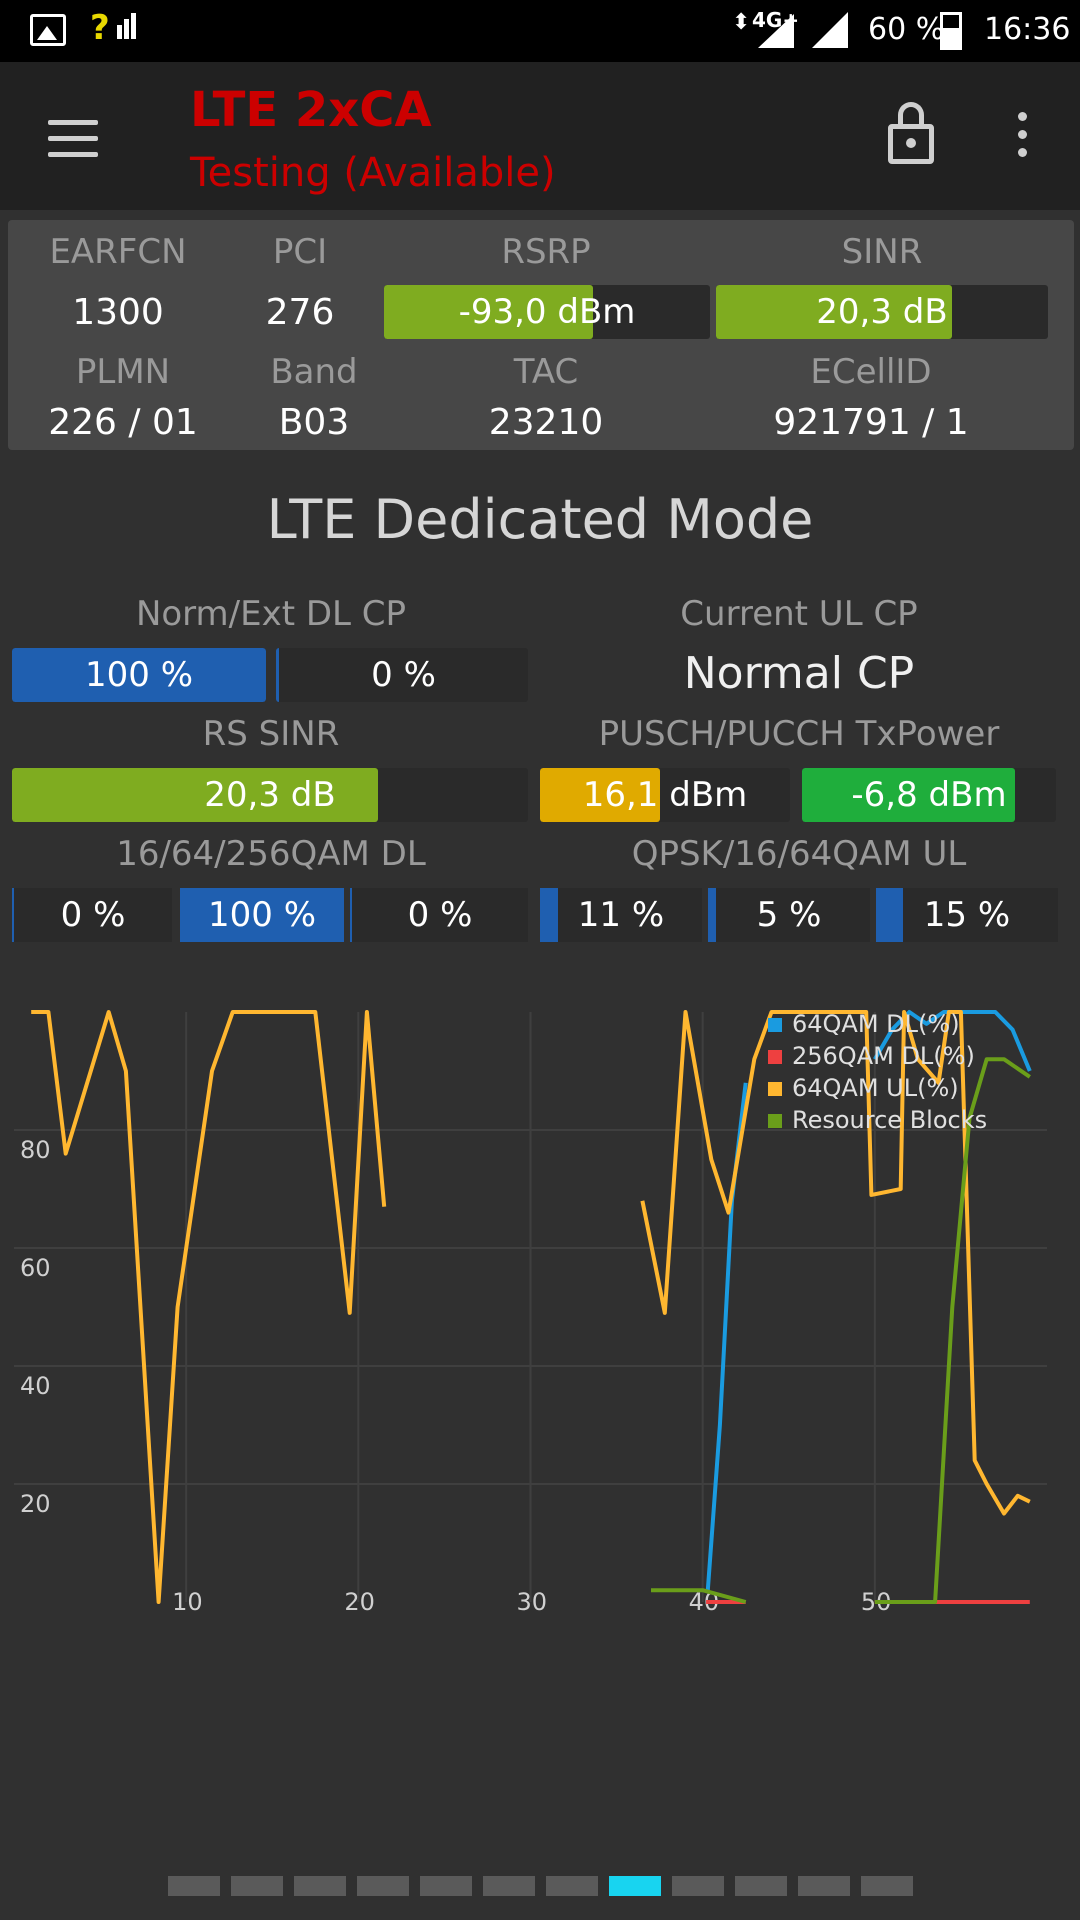  What do you see at coordinates (883, 1056) in the screenshot?
I see `legend-label: 256QAM DL(%)` at bounding box center [883, 1056].